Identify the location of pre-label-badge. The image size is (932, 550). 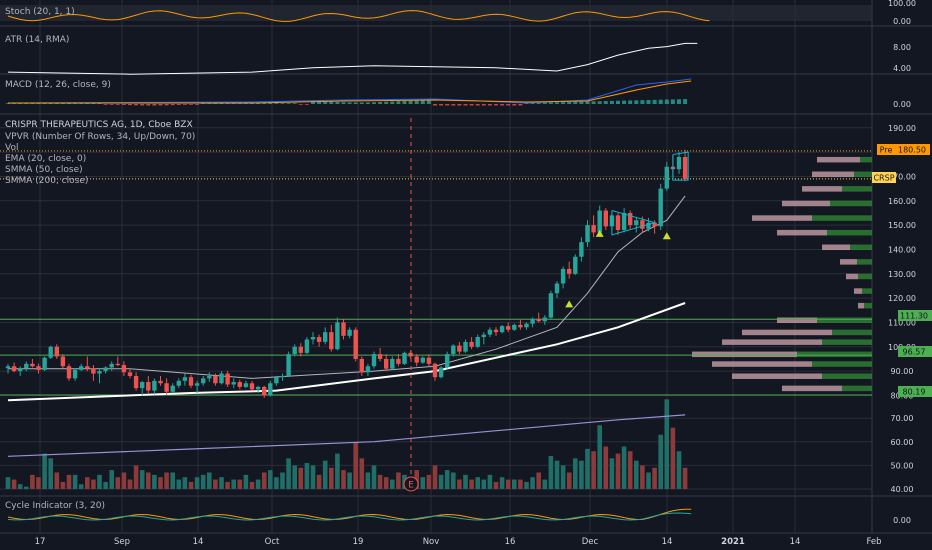
(886, 149).